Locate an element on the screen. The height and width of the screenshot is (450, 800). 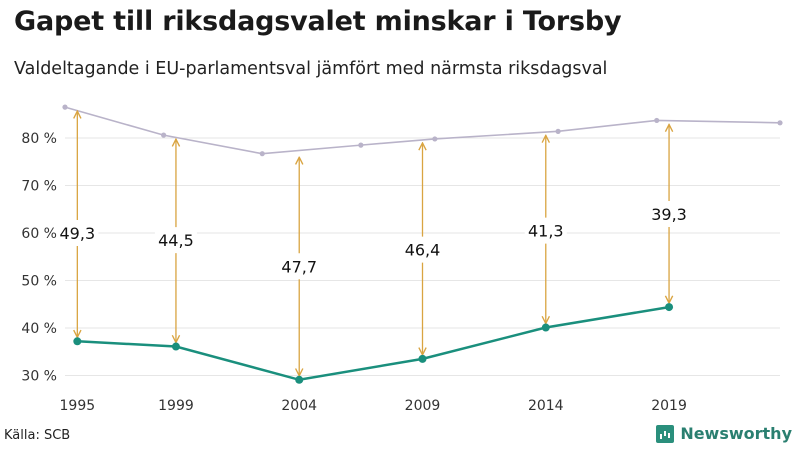
brand-name: Newsworthy is located at coordinates (736, 433).